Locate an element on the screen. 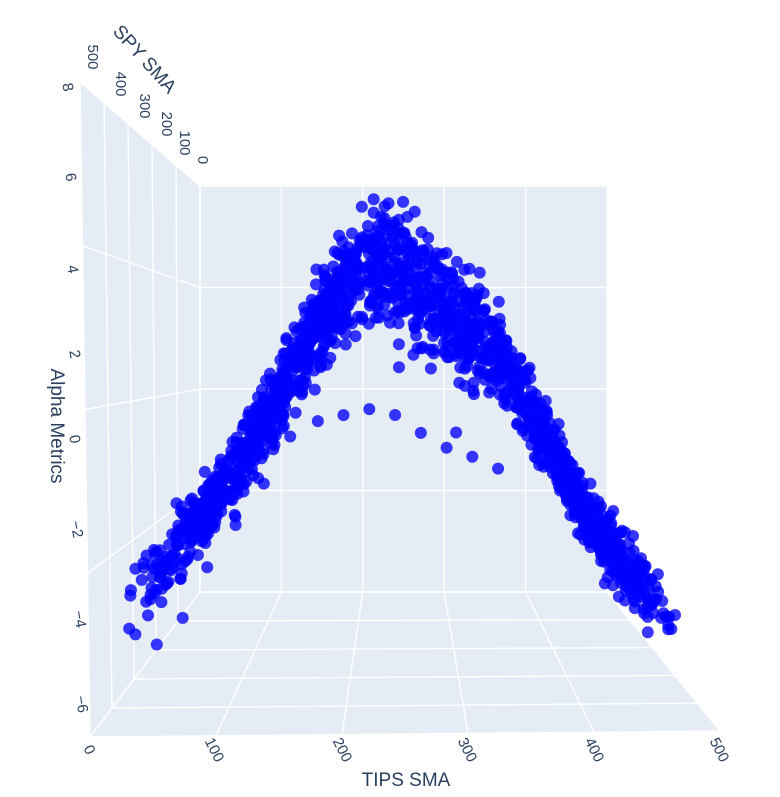 The width and height of the screenshot is (780, 797). x-tick-label: 400 is located at coordinates (594, 750).